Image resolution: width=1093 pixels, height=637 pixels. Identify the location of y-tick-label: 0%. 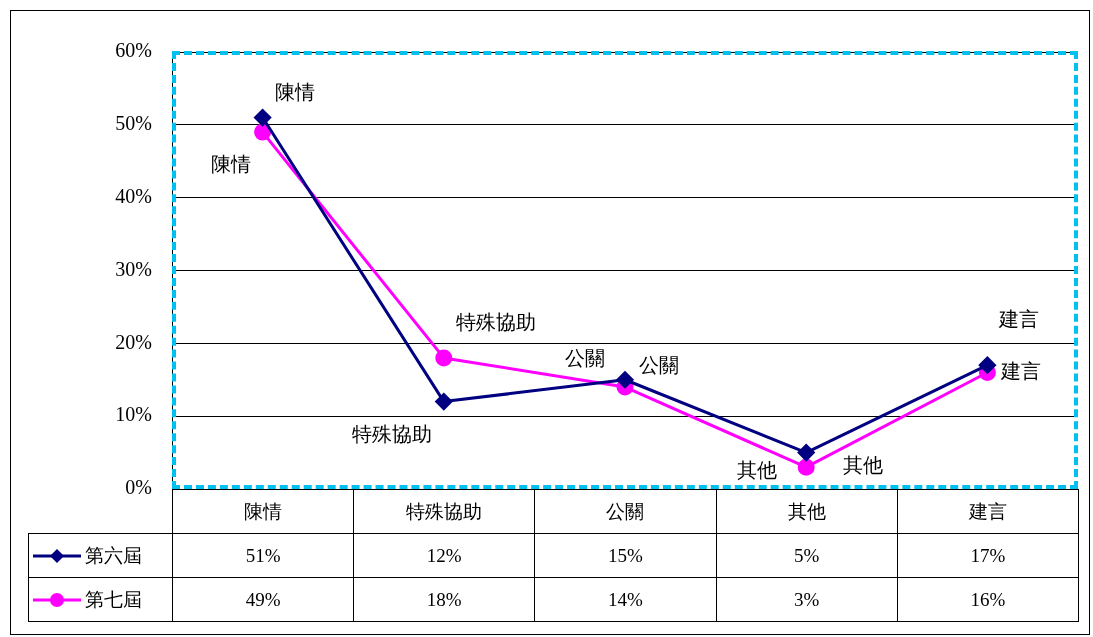
(138, 487).